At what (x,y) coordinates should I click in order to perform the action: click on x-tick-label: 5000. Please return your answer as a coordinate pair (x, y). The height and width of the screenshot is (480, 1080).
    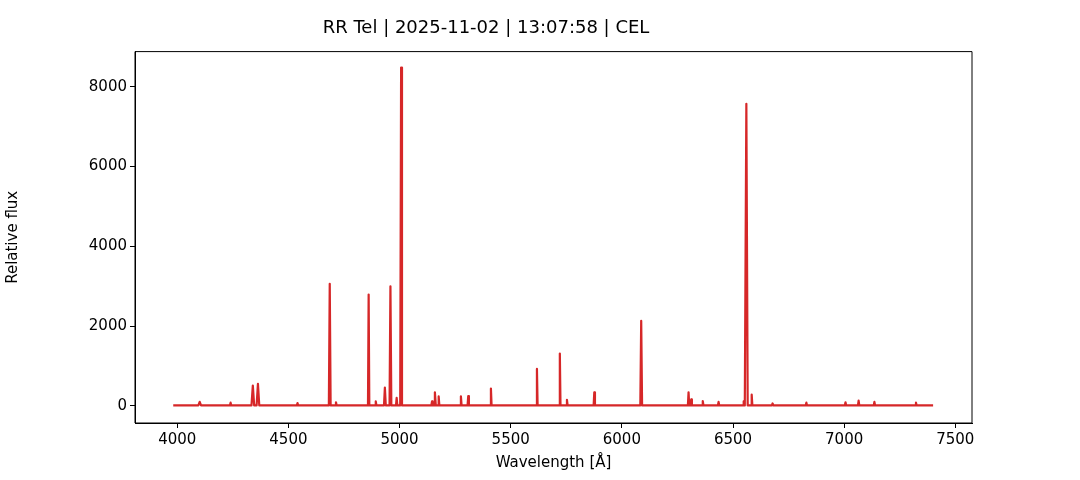
    Looking at the image, I should click on (399, 438).